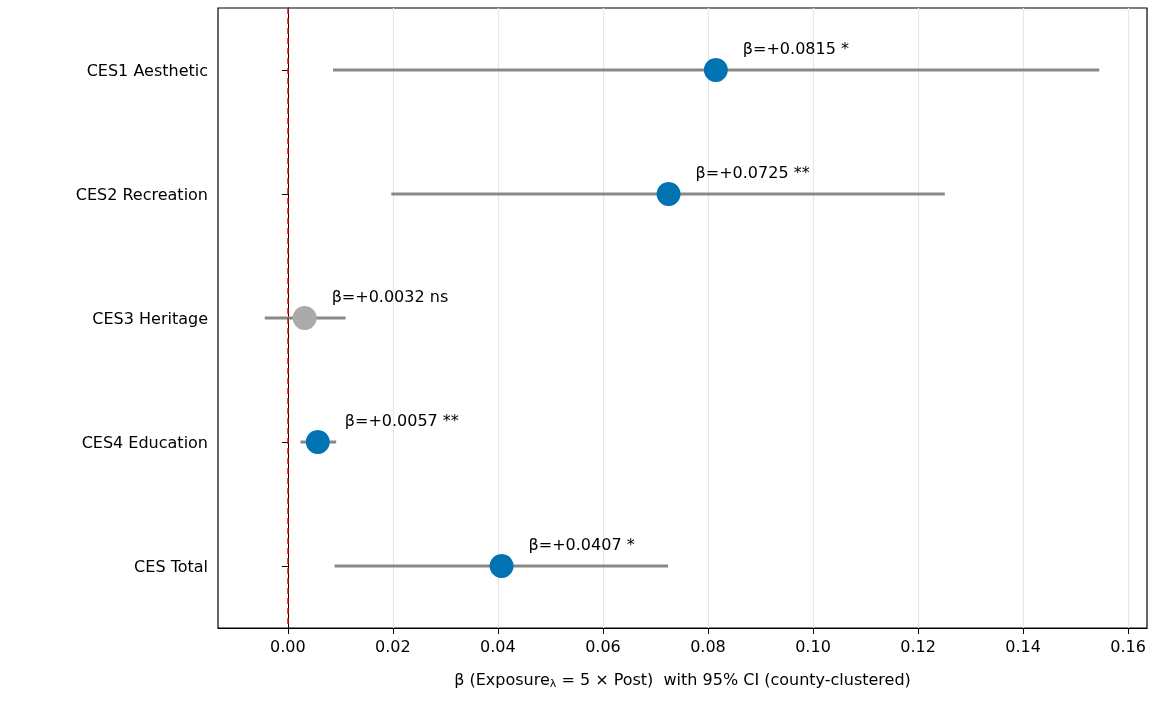 Image resolution: width=1163 pixels, height=711 pixels. I want to click on data-label: β=+0.0032 ns, so click(390, 296).